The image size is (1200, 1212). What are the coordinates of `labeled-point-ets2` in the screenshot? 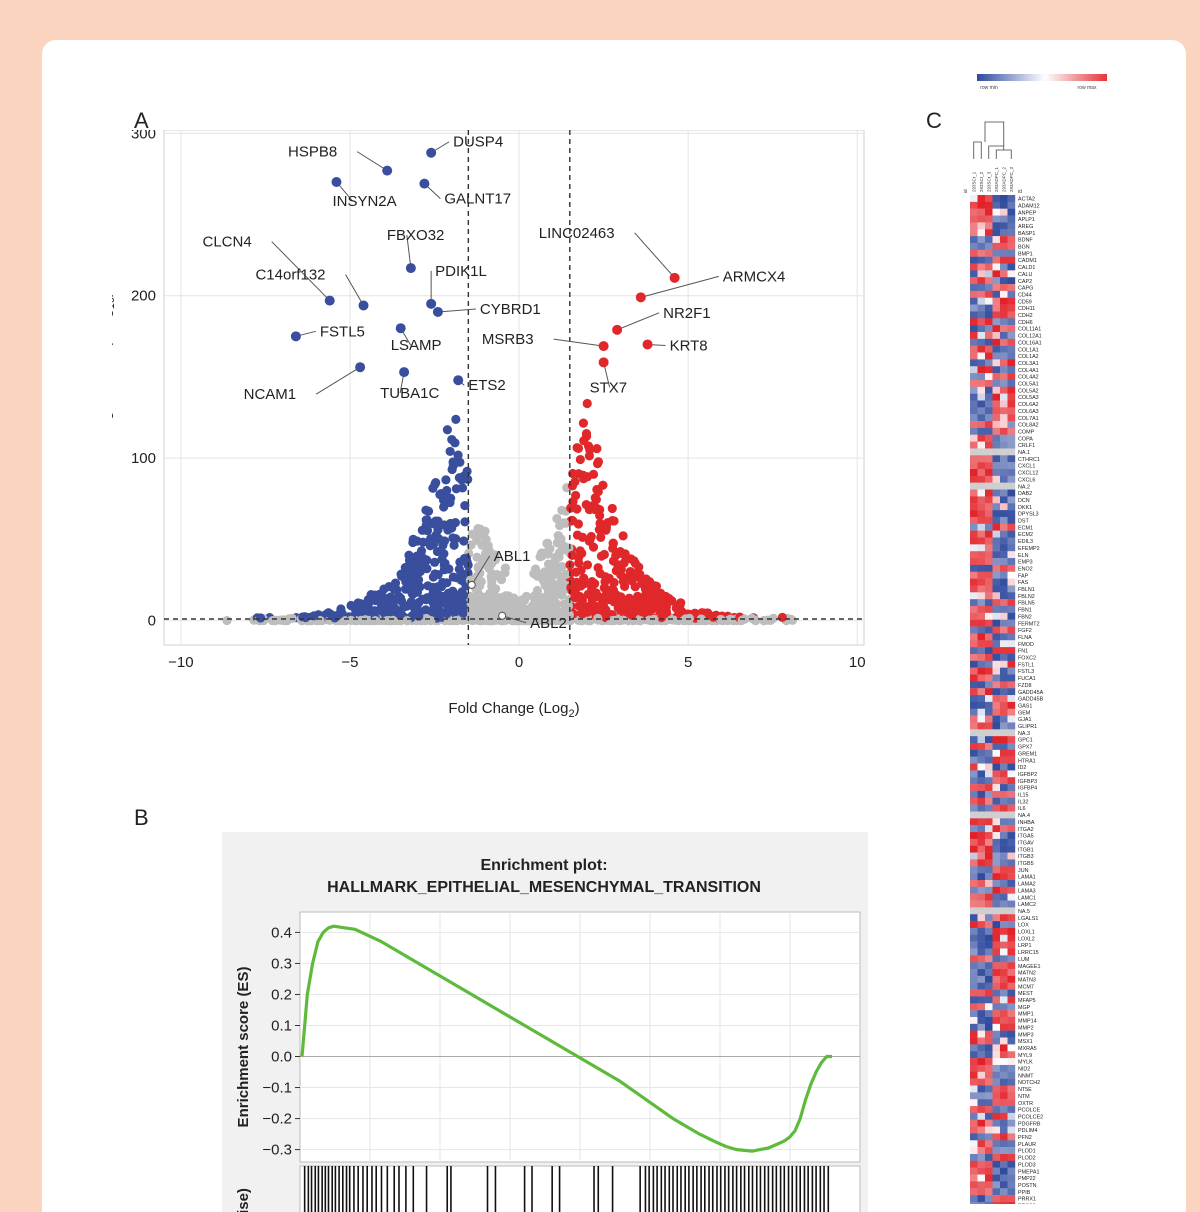 It's located at (458, 380).